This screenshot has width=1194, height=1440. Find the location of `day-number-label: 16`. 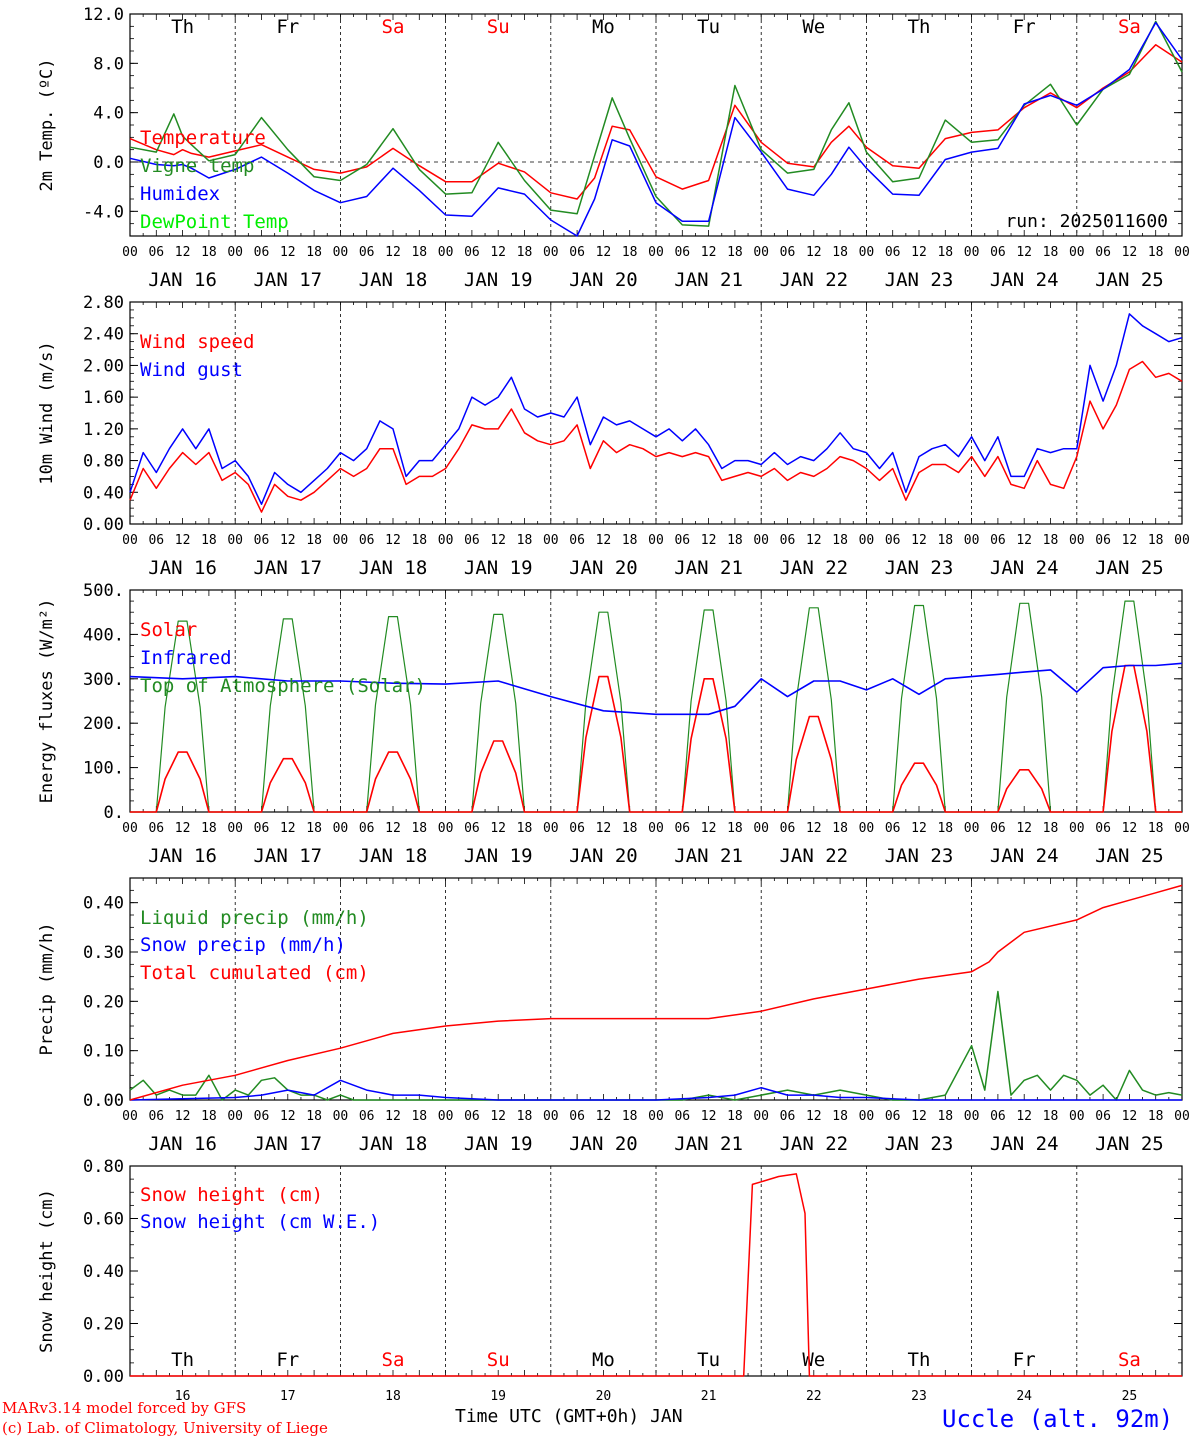

day-number-label: 16 is located at coordinates (183, 1396).